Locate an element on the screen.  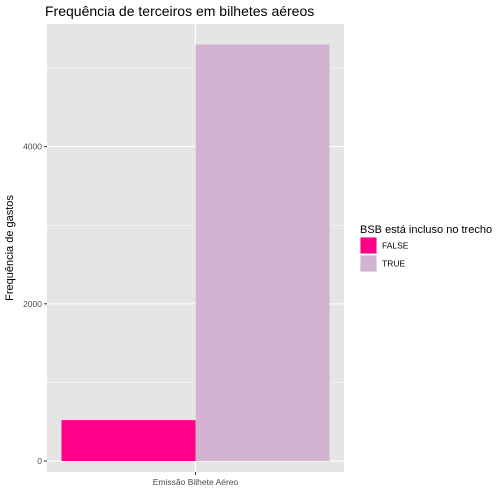
legend-title: BSB está incluso no trecho is located at coordinates (426, 230).